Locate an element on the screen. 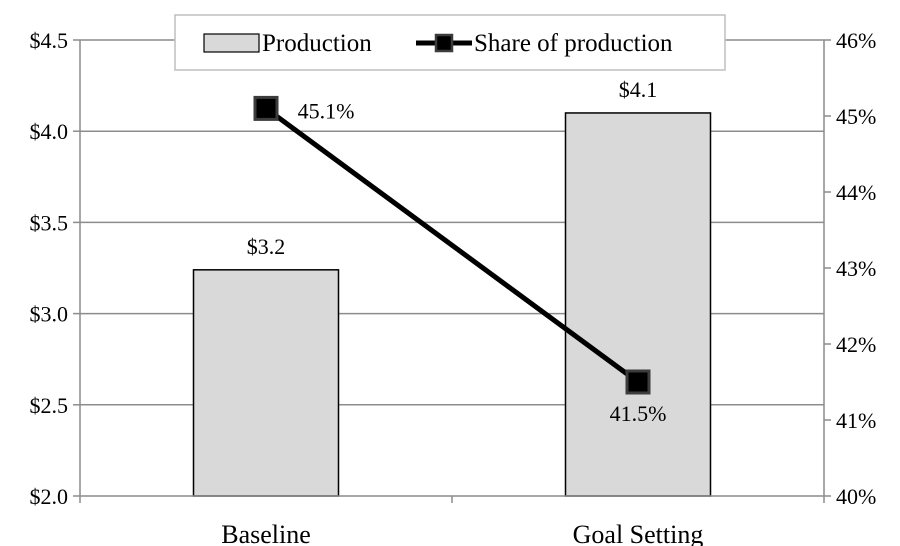 The width and height of the screenshot is (900, 546). bar-baseline is located at coordinates (266, 383).